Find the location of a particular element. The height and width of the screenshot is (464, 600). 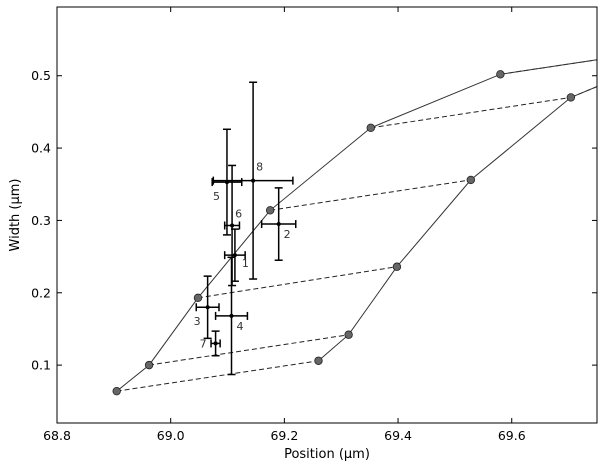

y-axis-label: Width (μm) is located at coordinates (15, 215).